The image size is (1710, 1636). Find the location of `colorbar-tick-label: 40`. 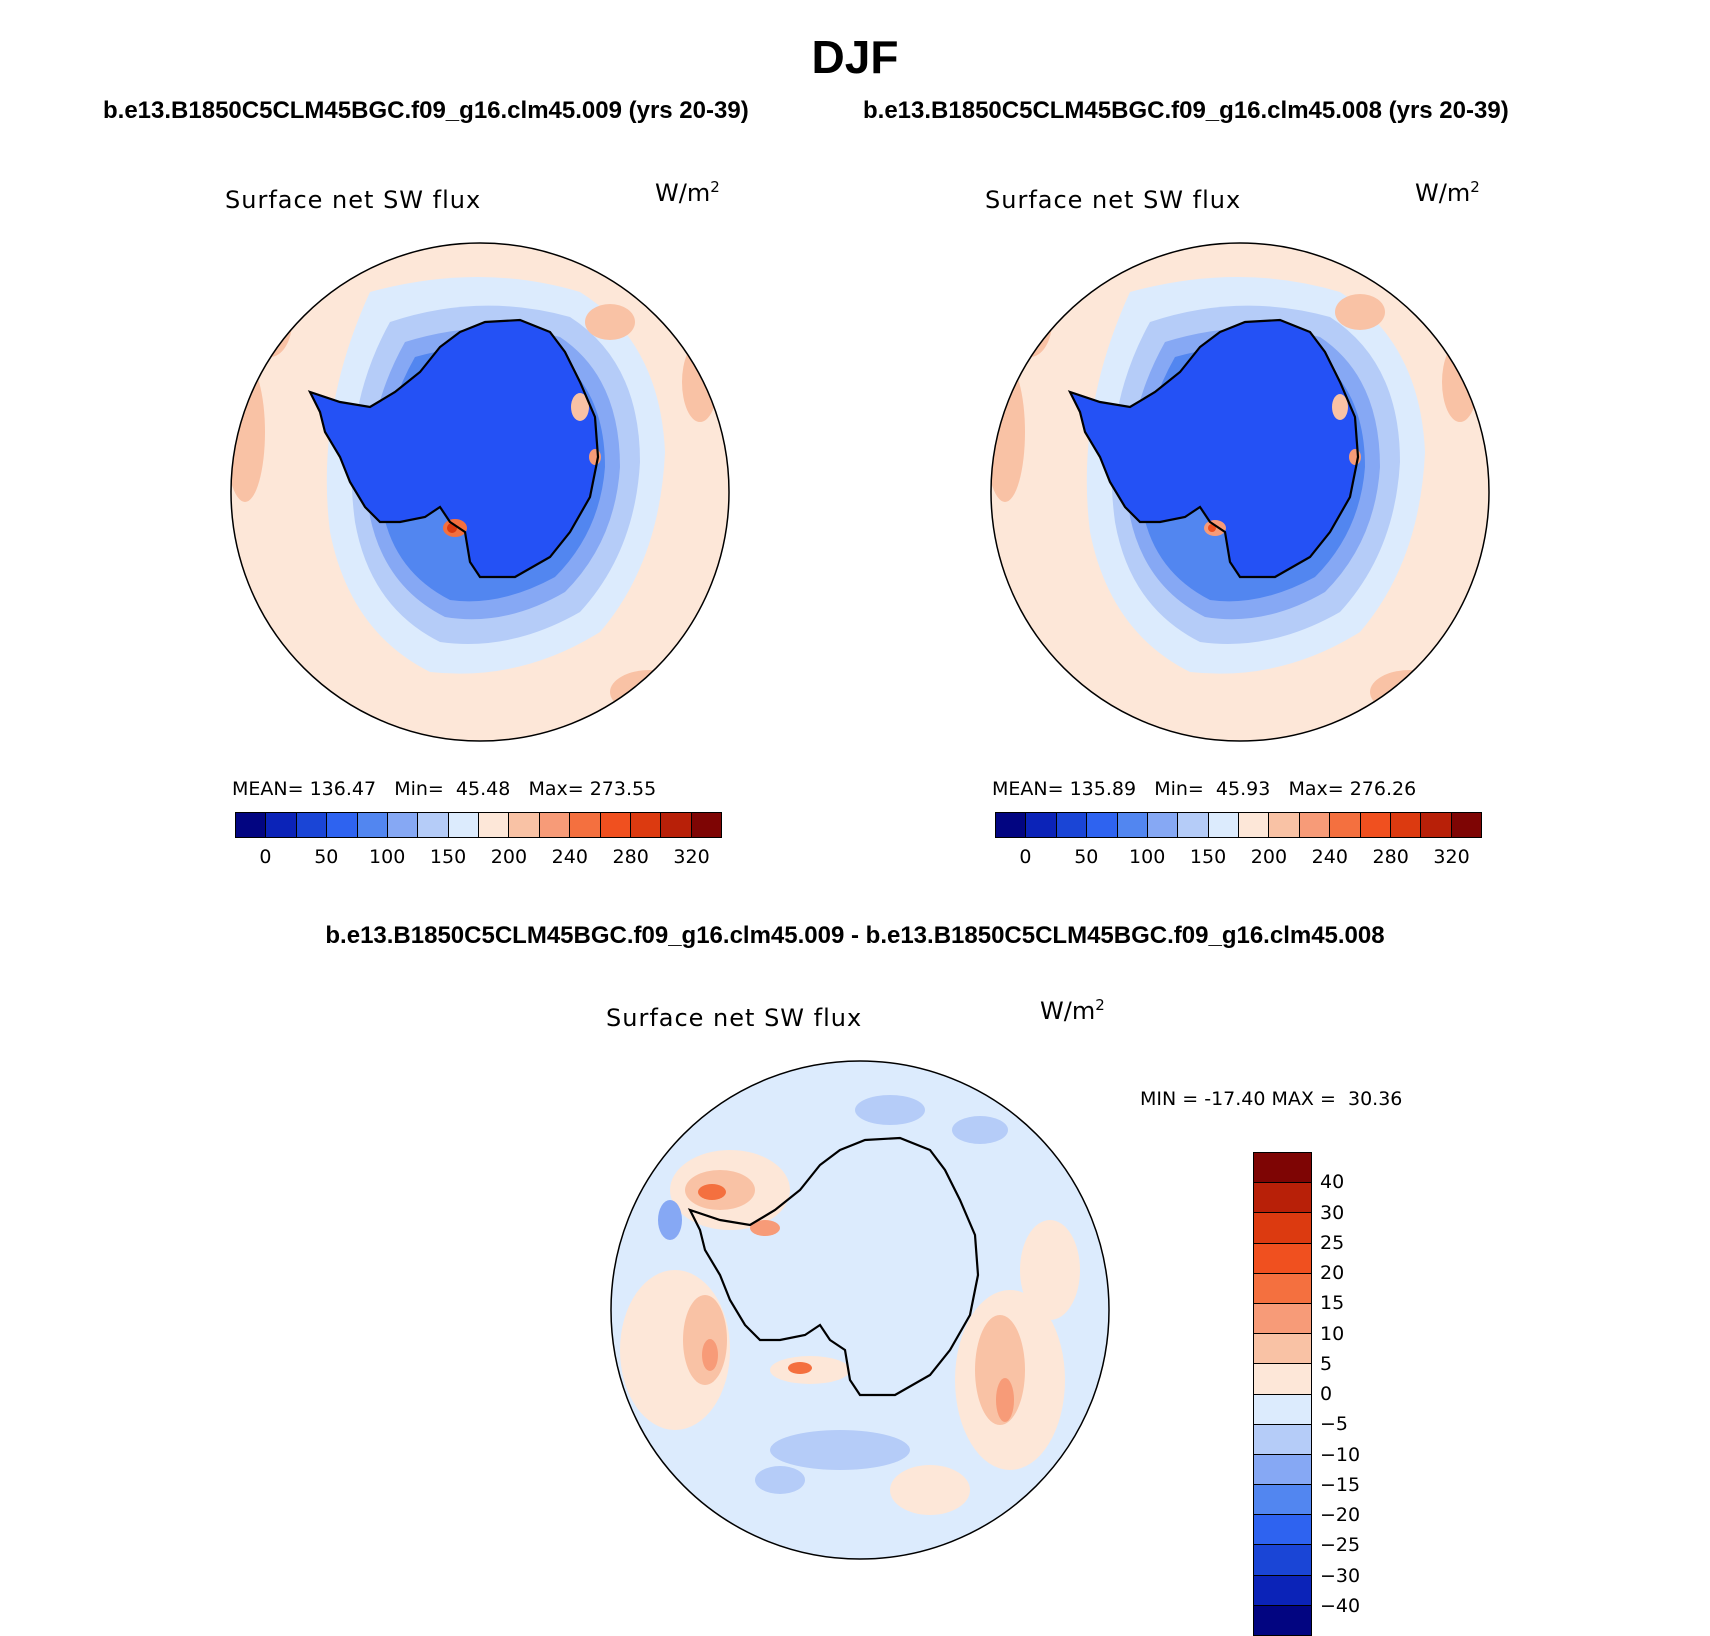

colorbar-tick-label: 40 is located at coordinates (1332, 1182).